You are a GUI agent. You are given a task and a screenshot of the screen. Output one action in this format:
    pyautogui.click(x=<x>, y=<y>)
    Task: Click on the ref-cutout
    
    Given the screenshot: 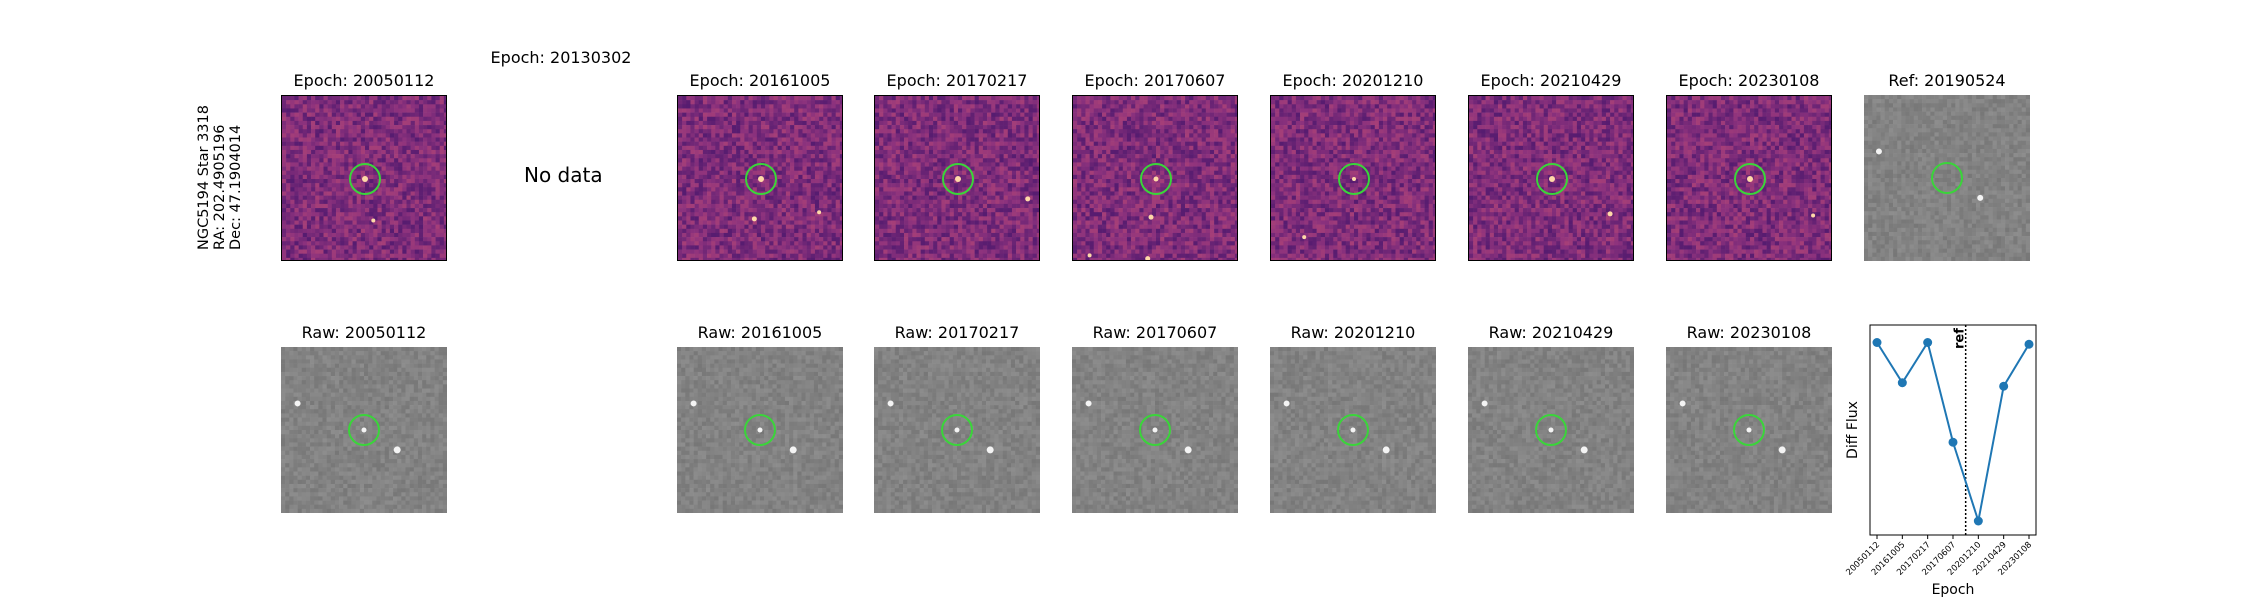 What is the action you would take?
    pyautogui.click(x=1947, y=178)
    